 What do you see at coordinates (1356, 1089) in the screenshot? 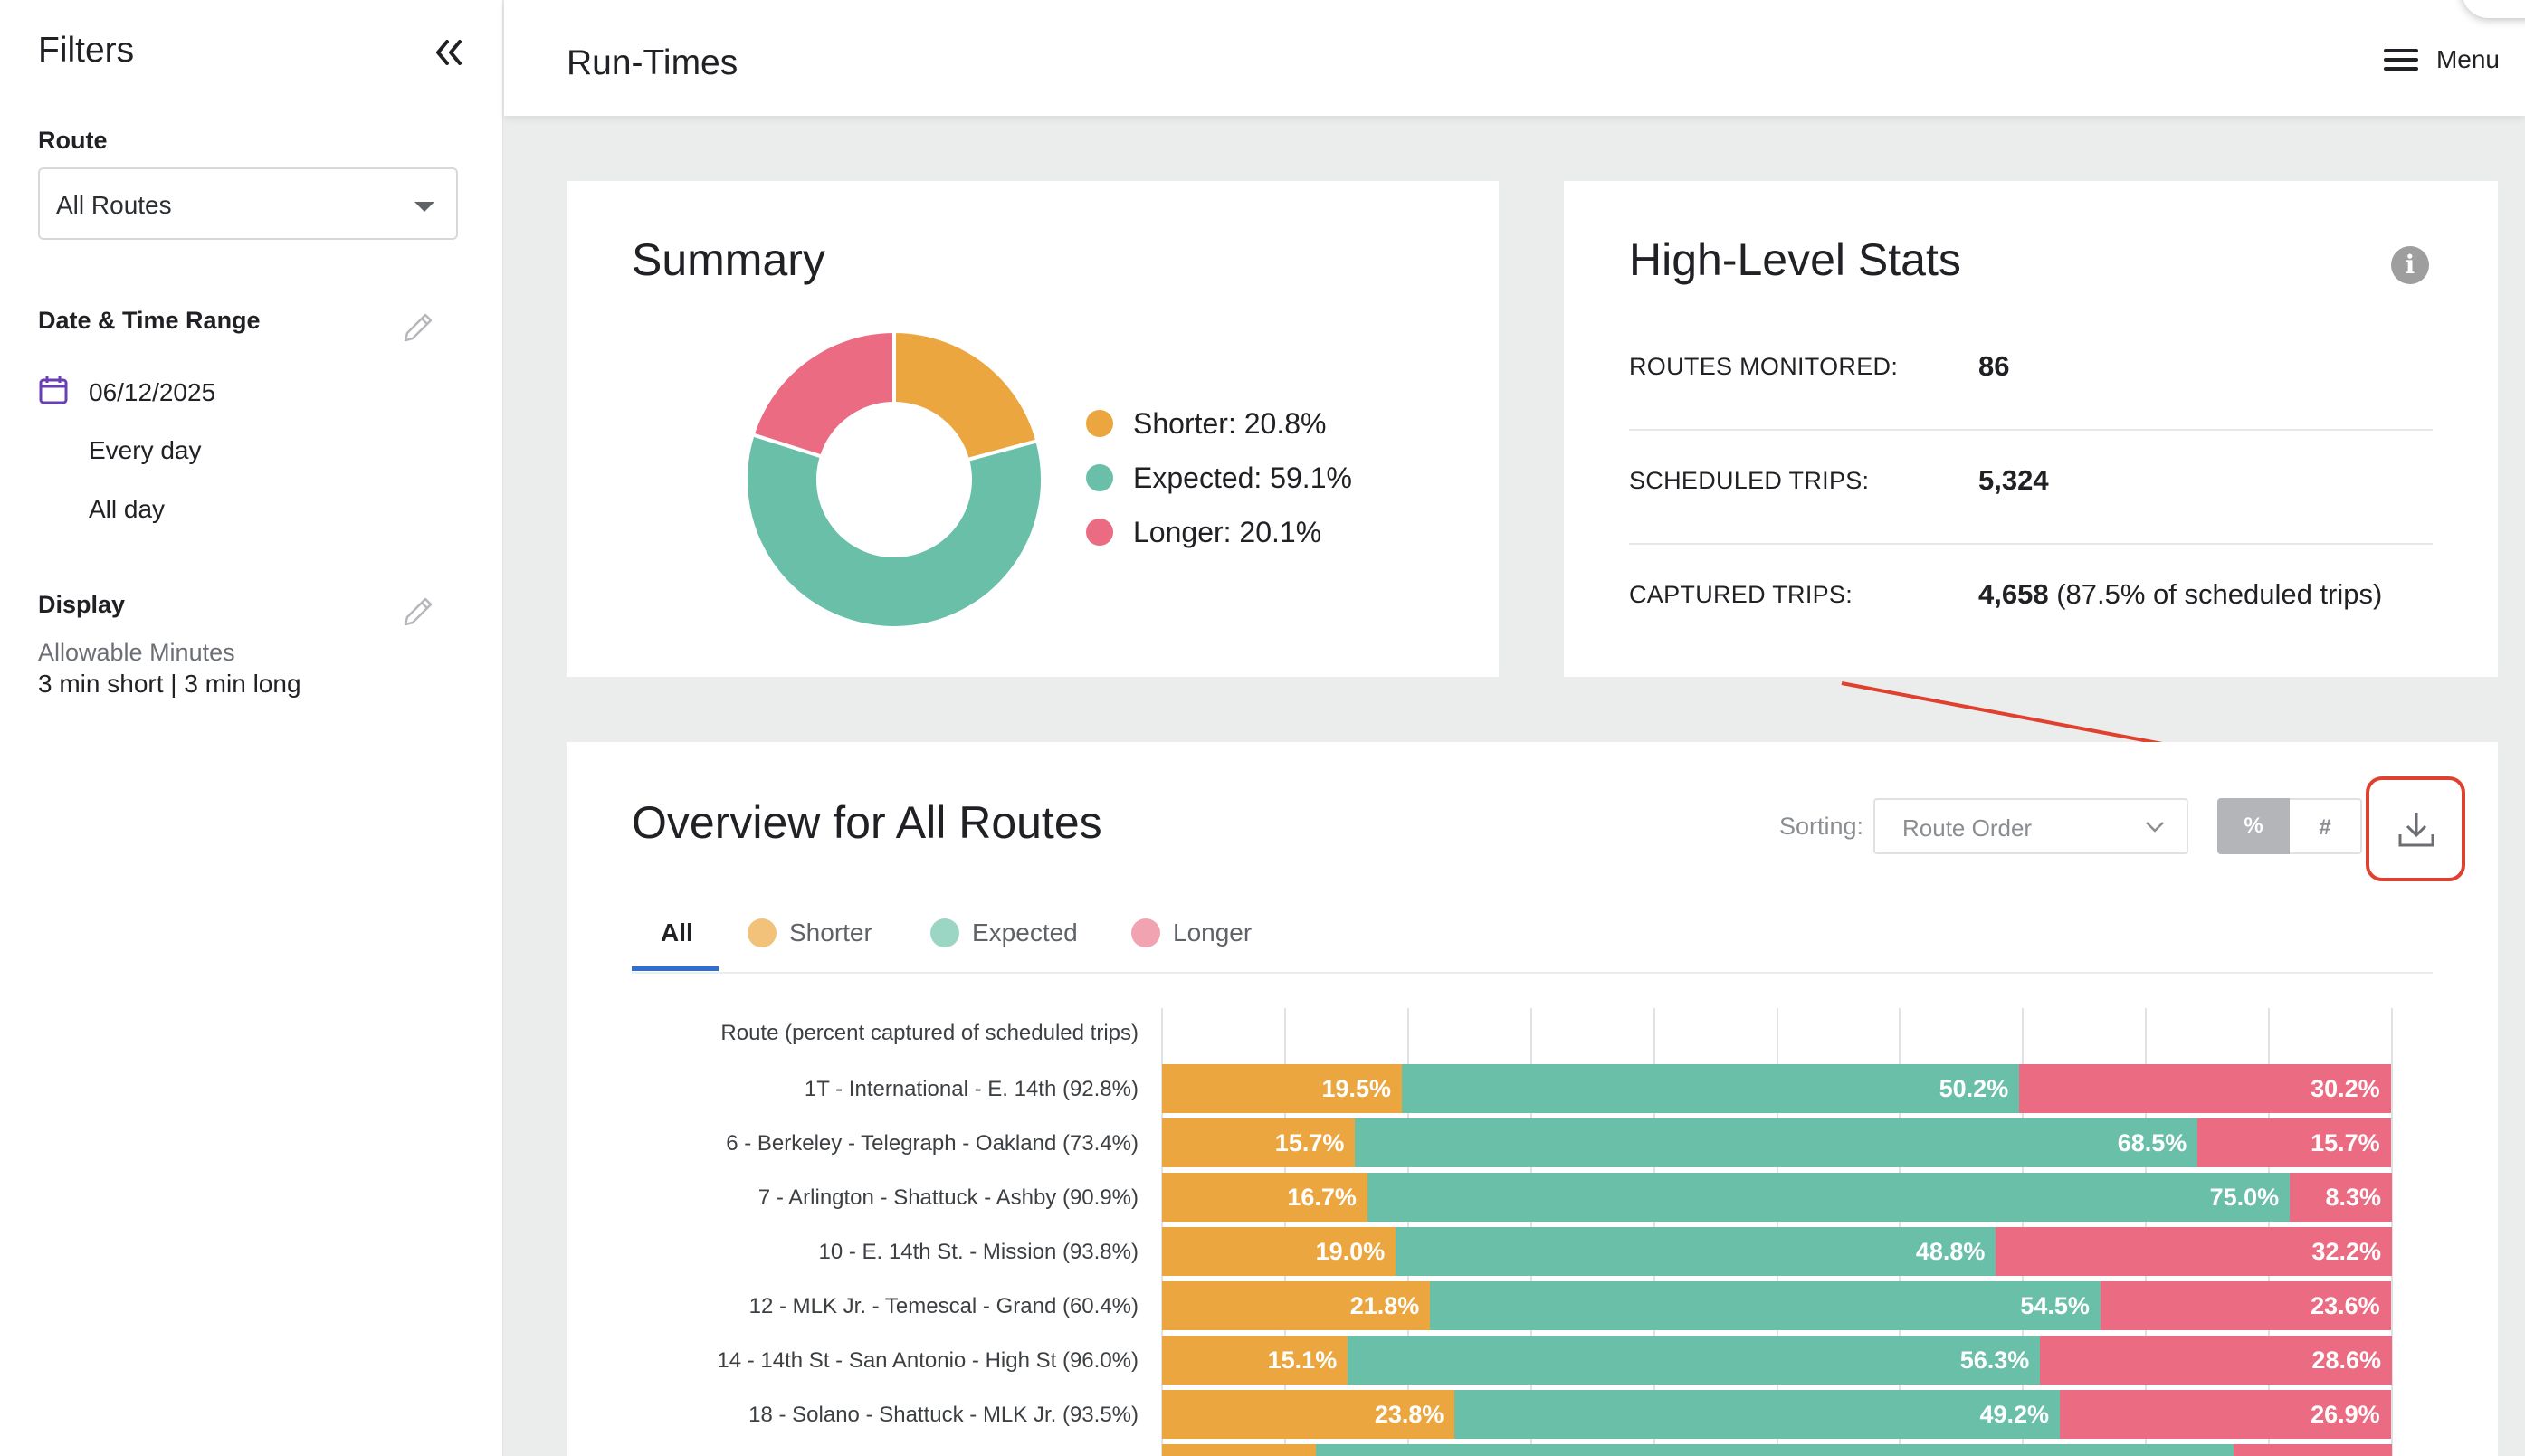
I see `bar-value-label: 19.5%` at bounding box center [1356, 1089].